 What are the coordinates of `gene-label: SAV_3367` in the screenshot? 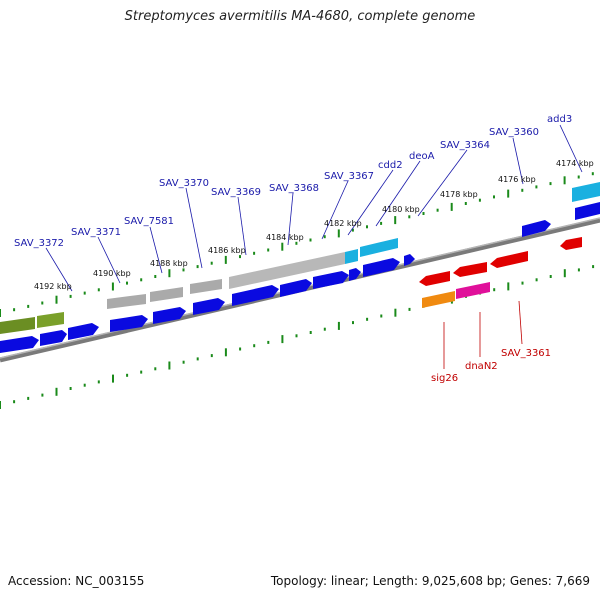 It's located at (349, 176).